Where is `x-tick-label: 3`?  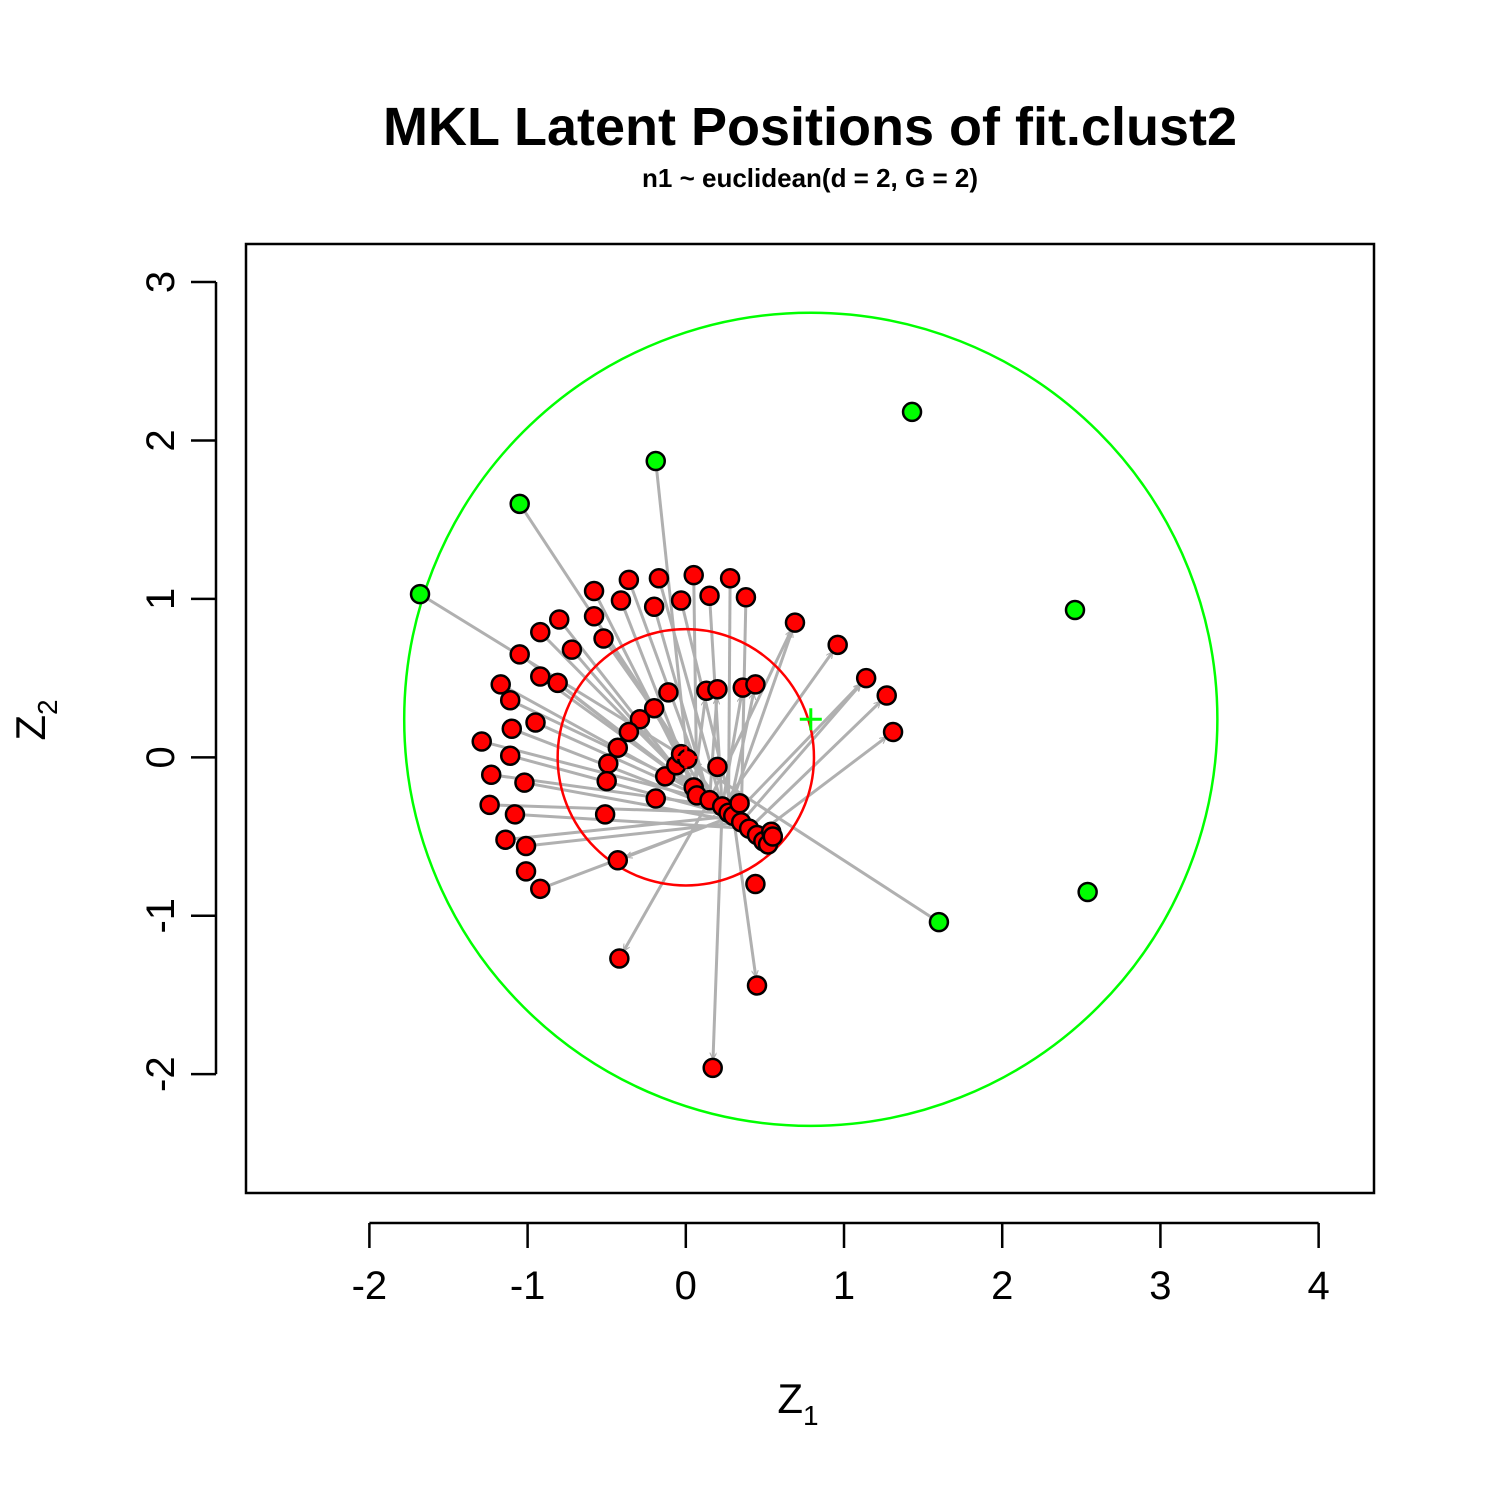 x-tick-label: 3 is located at coordinates (1160, 1286).